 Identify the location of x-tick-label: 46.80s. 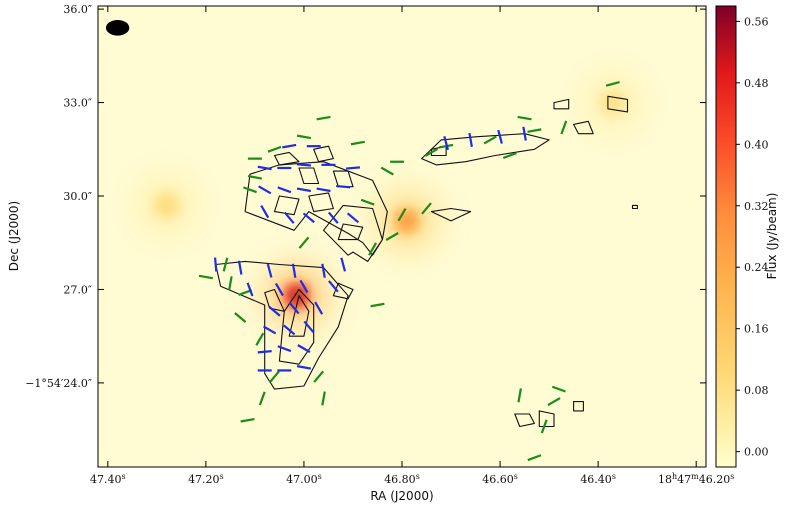
(402, 479).